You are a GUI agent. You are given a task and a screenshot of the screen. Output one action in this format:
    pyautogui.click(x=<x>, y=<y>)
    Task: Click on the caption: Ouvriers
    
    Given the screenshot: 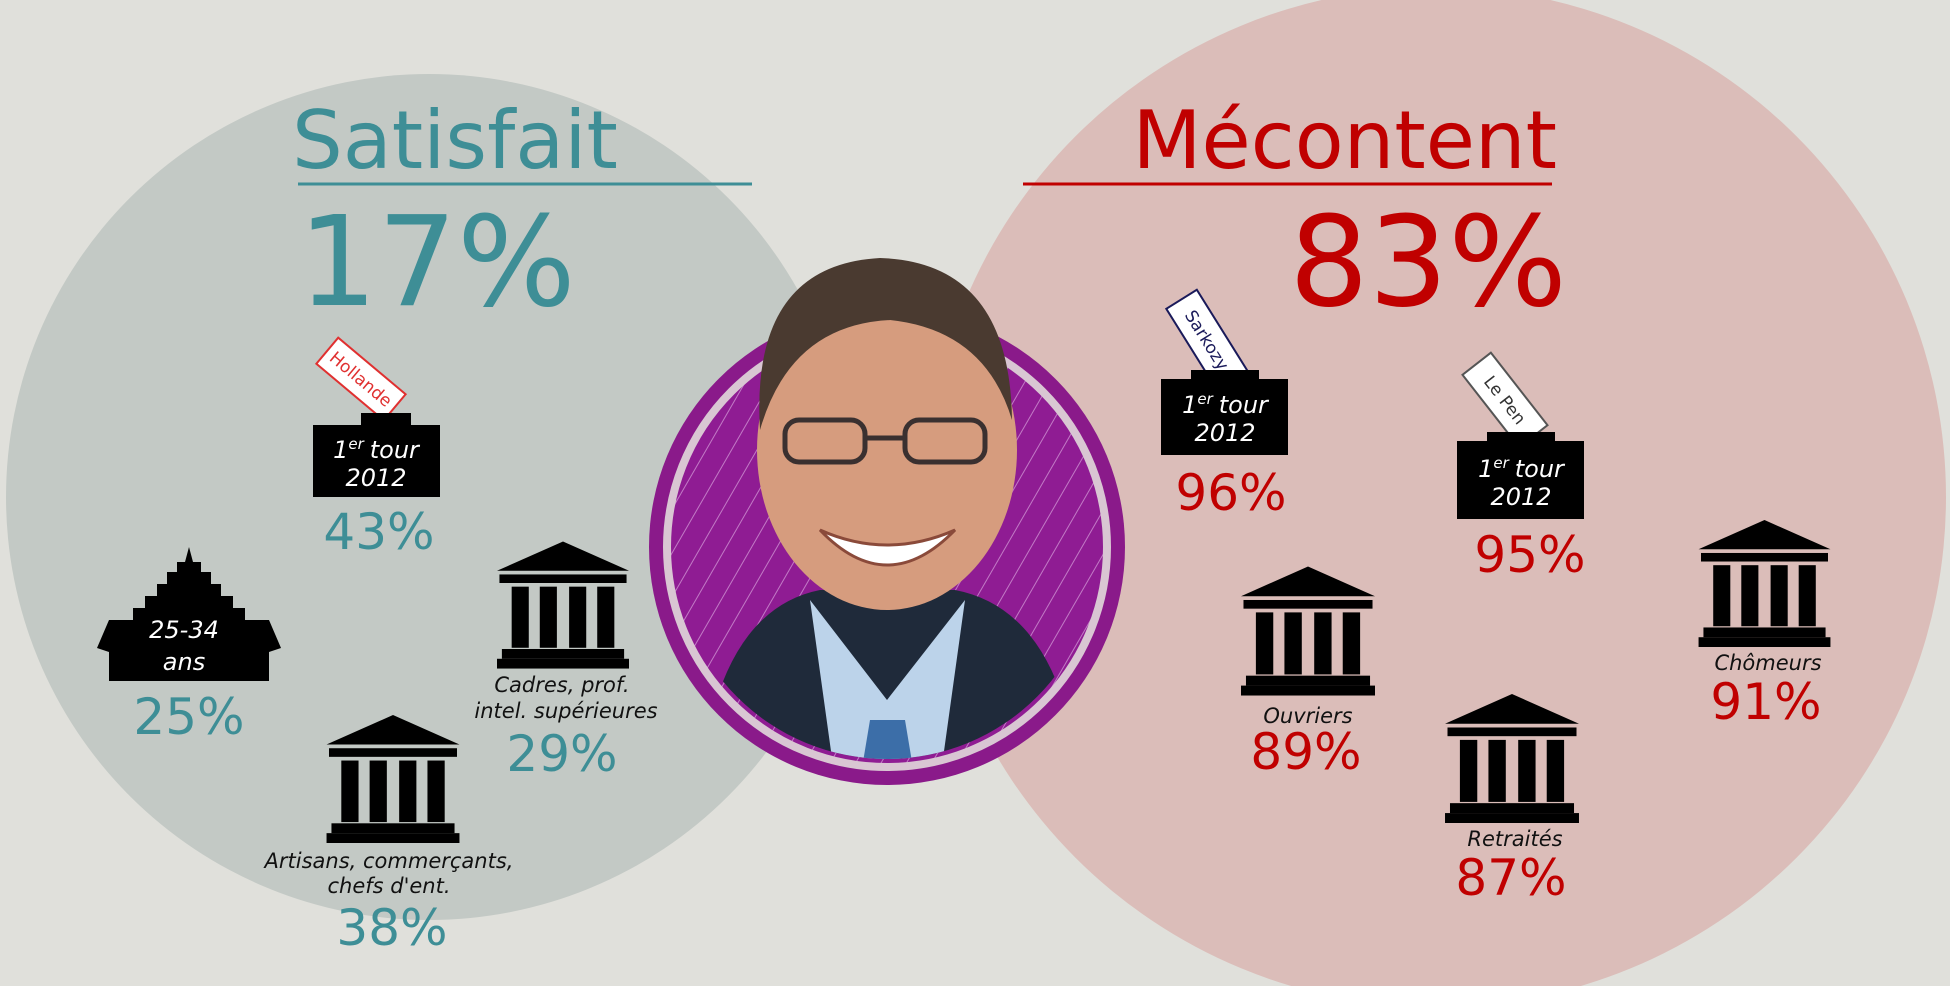 What is the action you would take?
    pyautogui.click(x=1307, y=716)
    